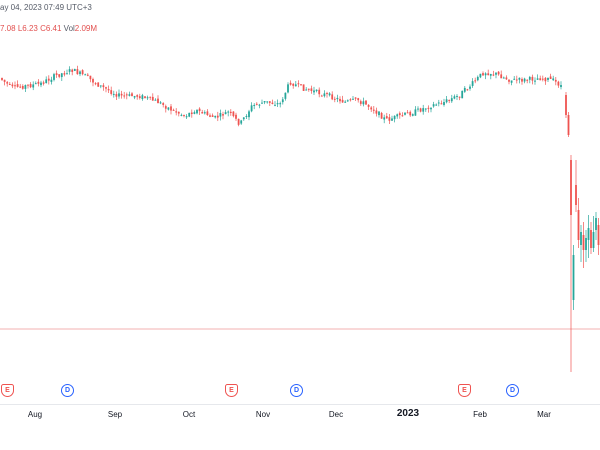 This screenshot has height=450, width=600. I want to click on ohlc-value-close: 6.41, so click(53, 28).